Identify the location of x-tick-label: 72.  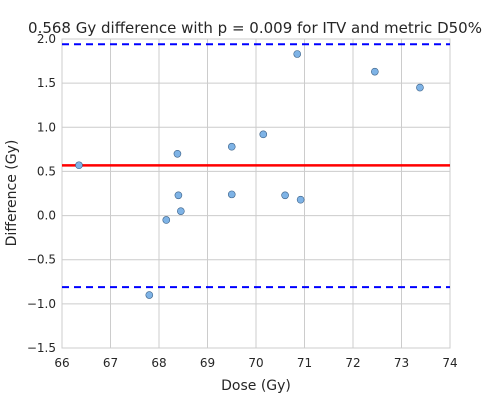
(352, 363).